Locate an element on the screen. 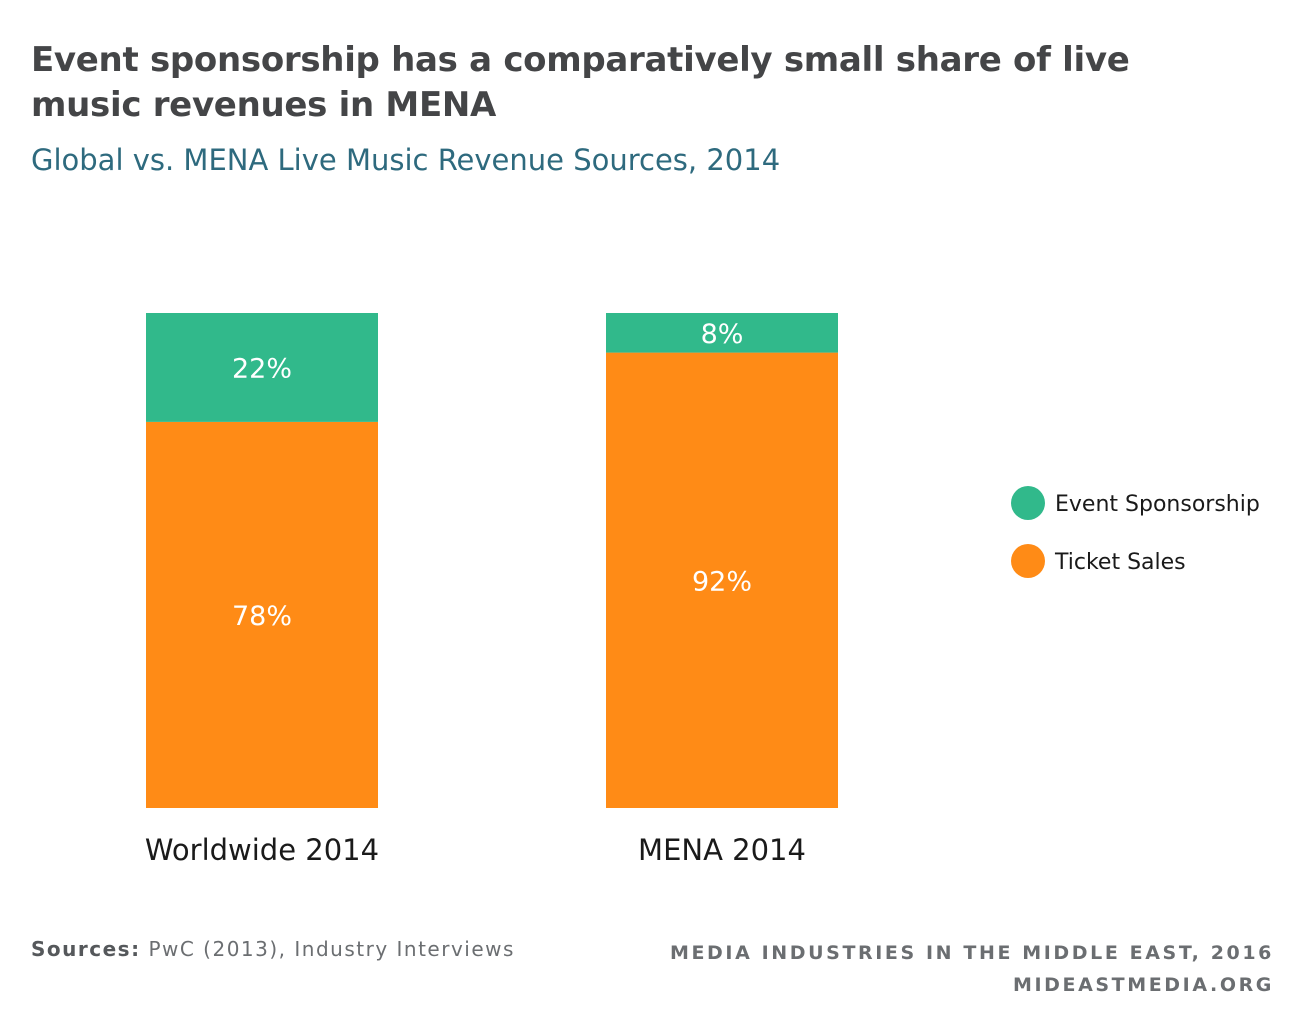  category-label-0: Worldwide 2014 is located at coordinates (262, 850).